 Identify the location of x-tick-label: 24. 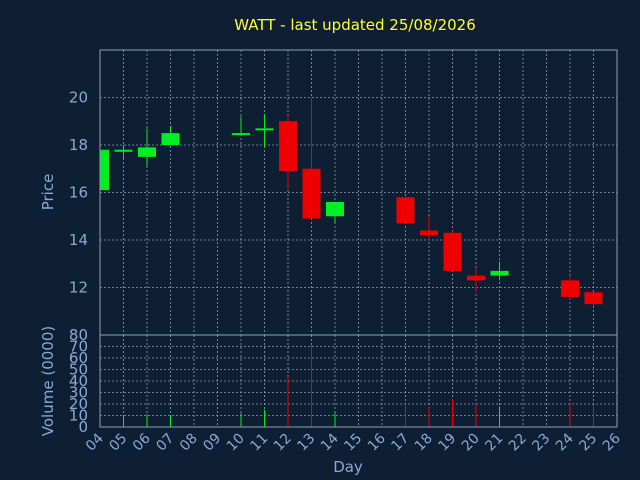
(565, 442).